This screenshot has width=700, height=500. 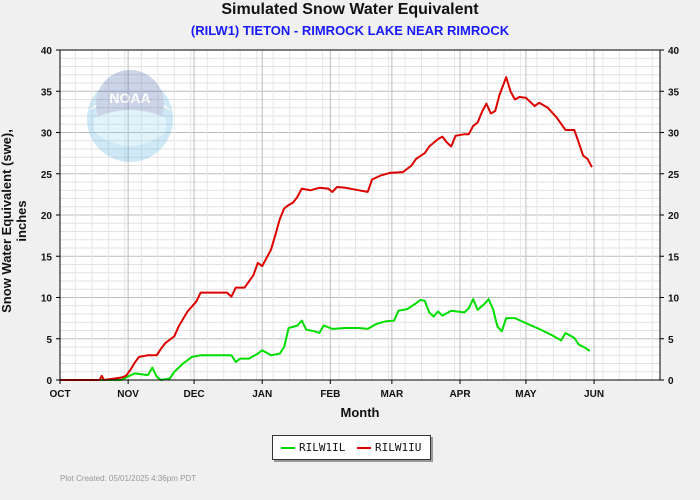 What do you see at coordinates (674, 257) in the screenshot?
I see `y-tick-label-right: 15` at bounding box center [674, 257].